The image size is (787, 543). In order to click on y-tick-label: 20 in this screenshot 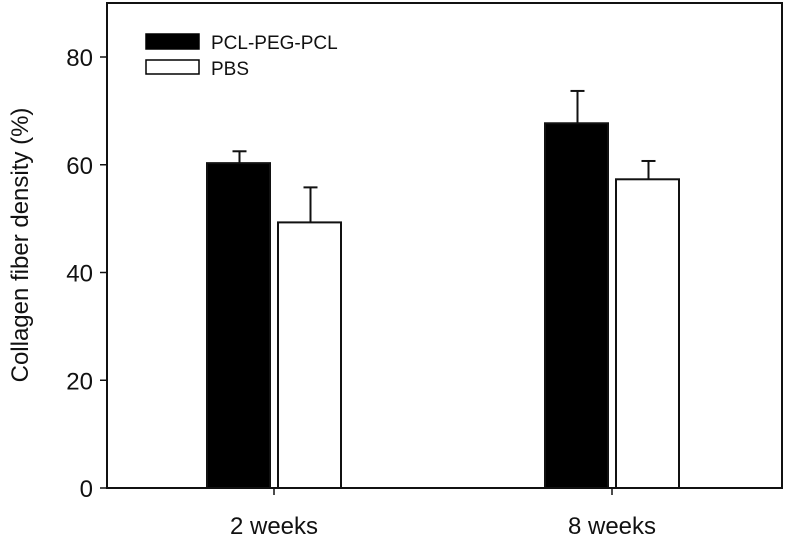, I will do `click(79, 381)`.